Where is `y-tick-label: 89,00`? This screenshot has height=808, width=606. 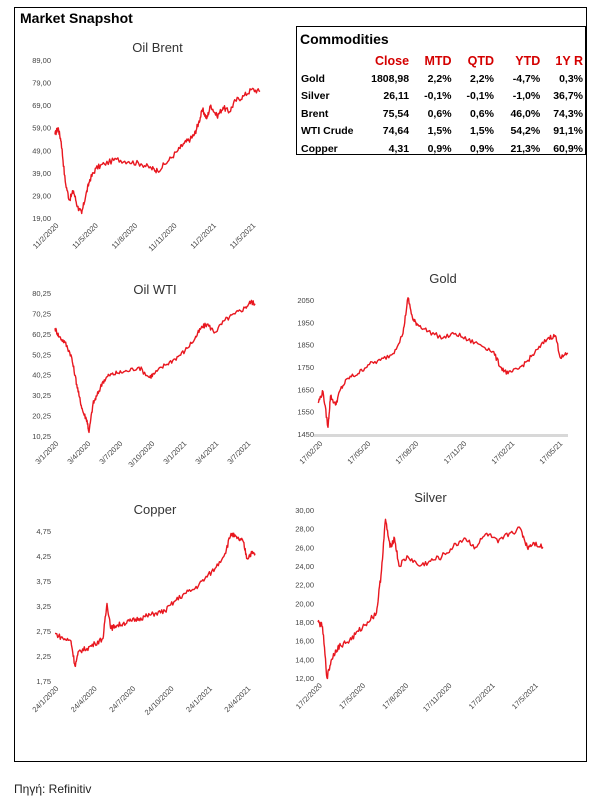 y-tick-label: 89,00 is located at coordinates (41, 60).